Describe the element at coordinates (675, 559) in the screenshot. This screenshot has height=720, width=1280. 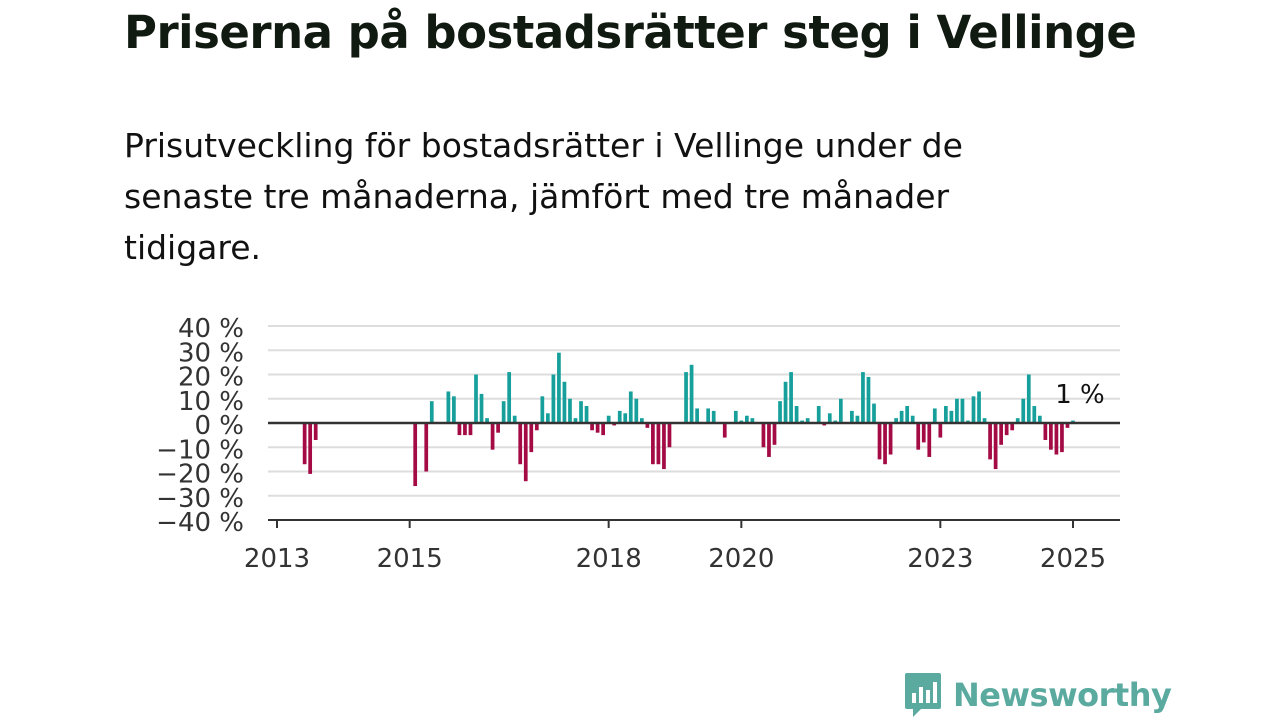
I see `x-axis-labels: 2013 2015 2018 2020 2023 2025` at that location.